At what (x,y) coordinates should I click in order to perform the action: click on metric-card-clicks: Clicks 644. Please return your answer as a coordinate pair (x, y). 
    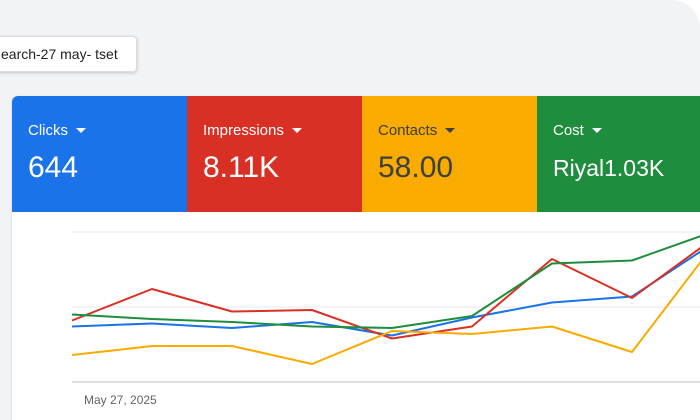
    Looking at the image, I should click on (99, 154).